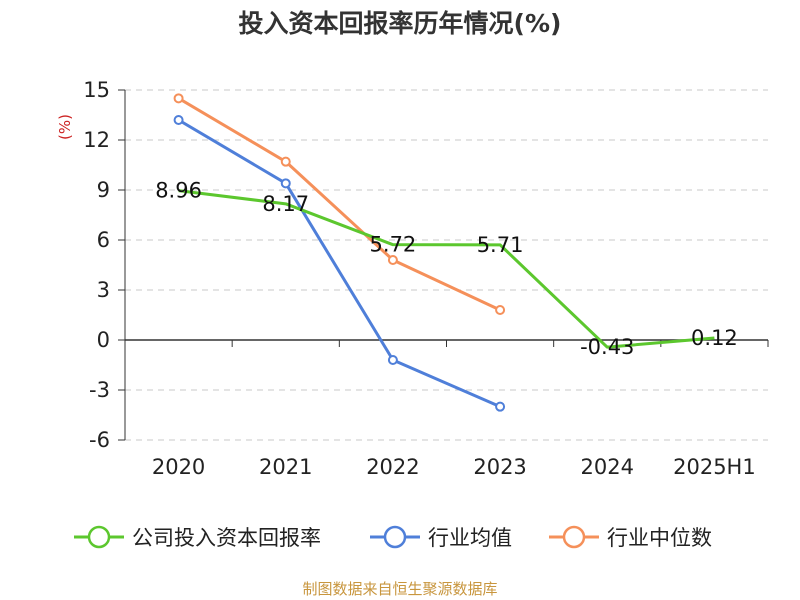 The image size is (800, 600). Describe the element at coordinates (103, 190) in the screenshot. I see `y-tick-label: 9` at that location.